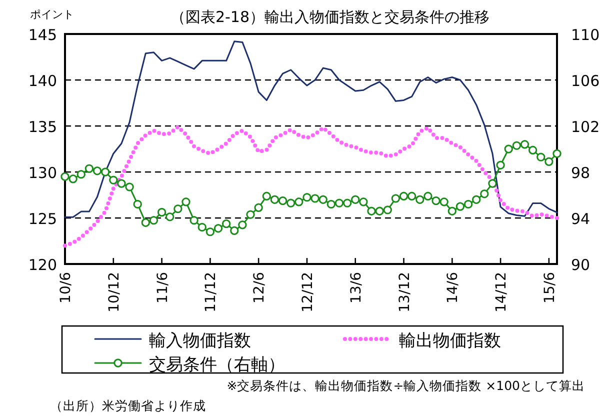 The width and height of the screenshot is (610, 417). I want to click on x-tick-label: 12/6, so click(260, 288).